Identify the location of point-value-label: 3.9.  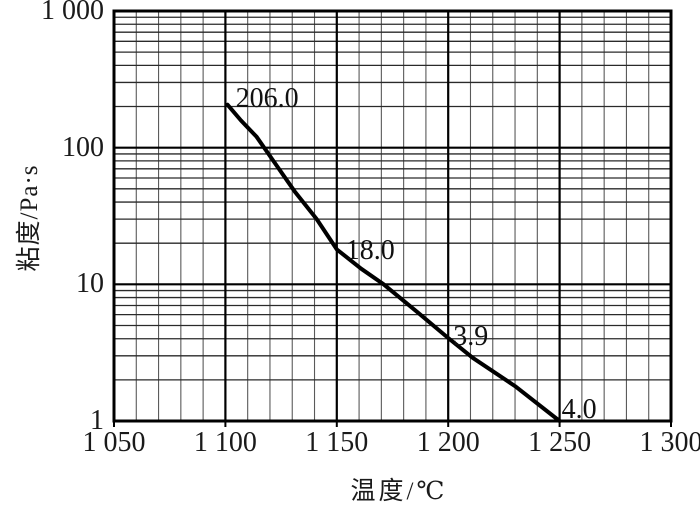
(471, 336).